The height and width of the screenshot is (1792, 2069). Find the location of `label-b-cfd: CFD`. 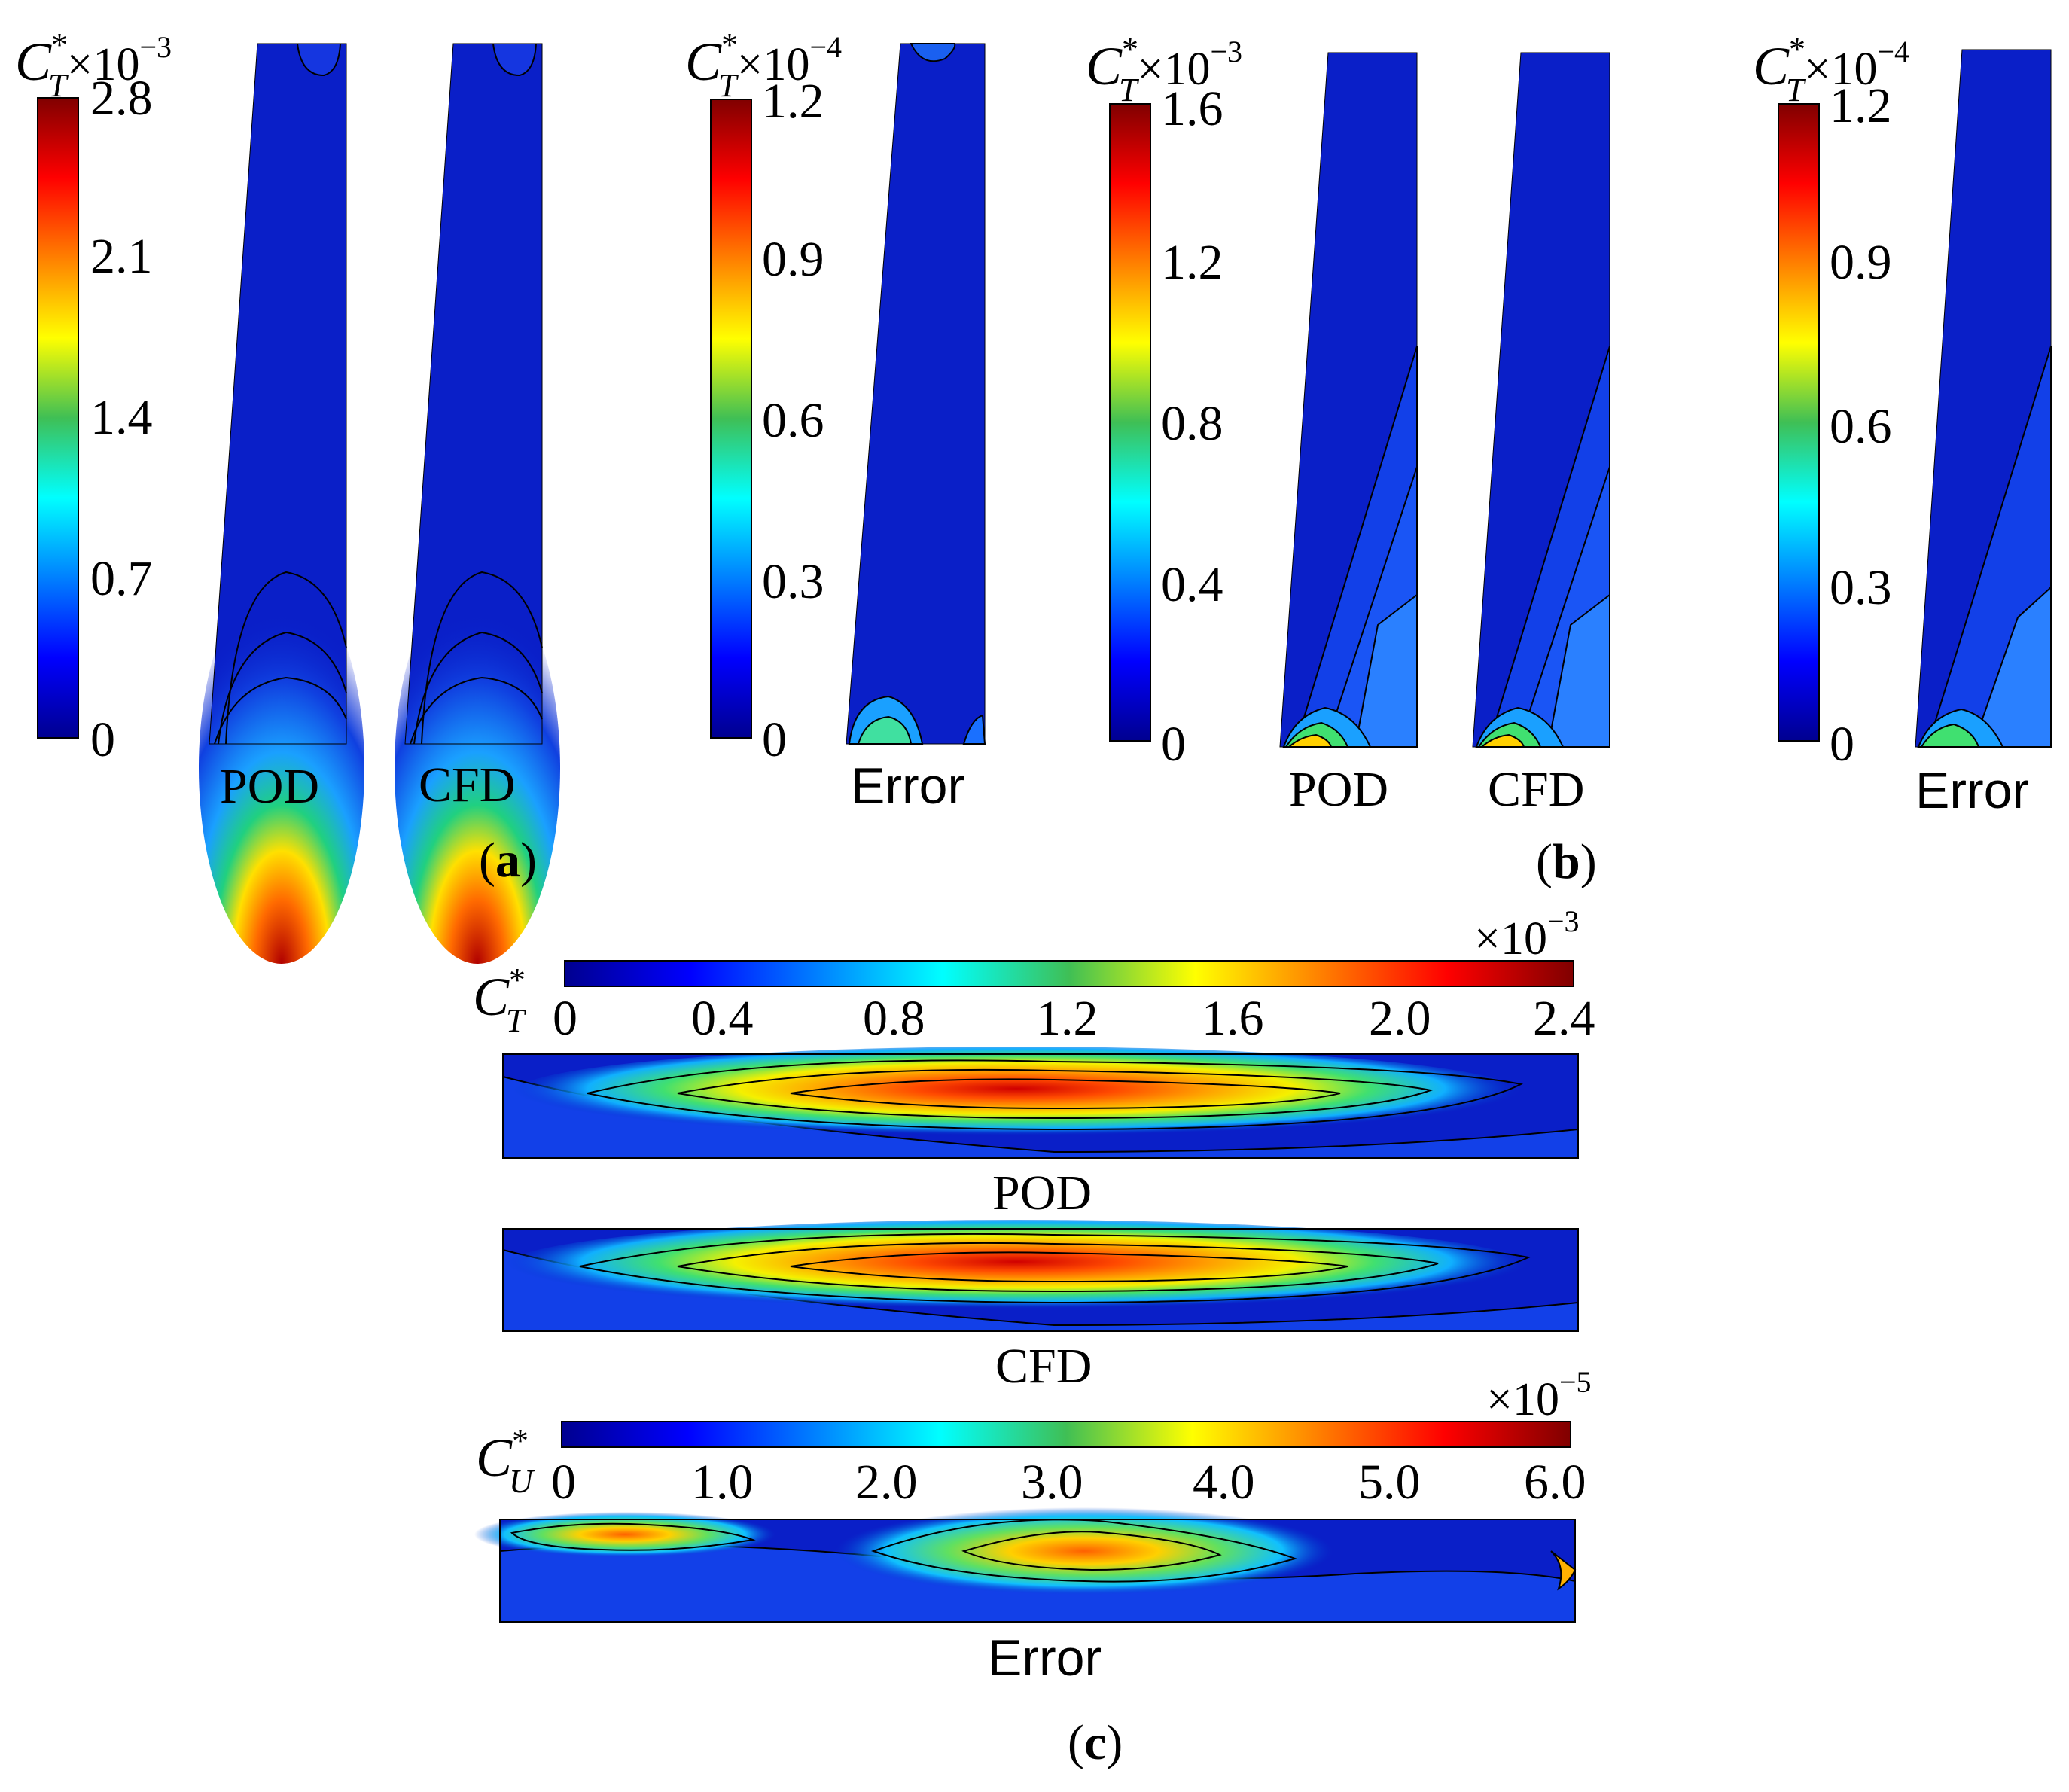

label-b-cfd: CFD is located at coordinates (1536, 789).